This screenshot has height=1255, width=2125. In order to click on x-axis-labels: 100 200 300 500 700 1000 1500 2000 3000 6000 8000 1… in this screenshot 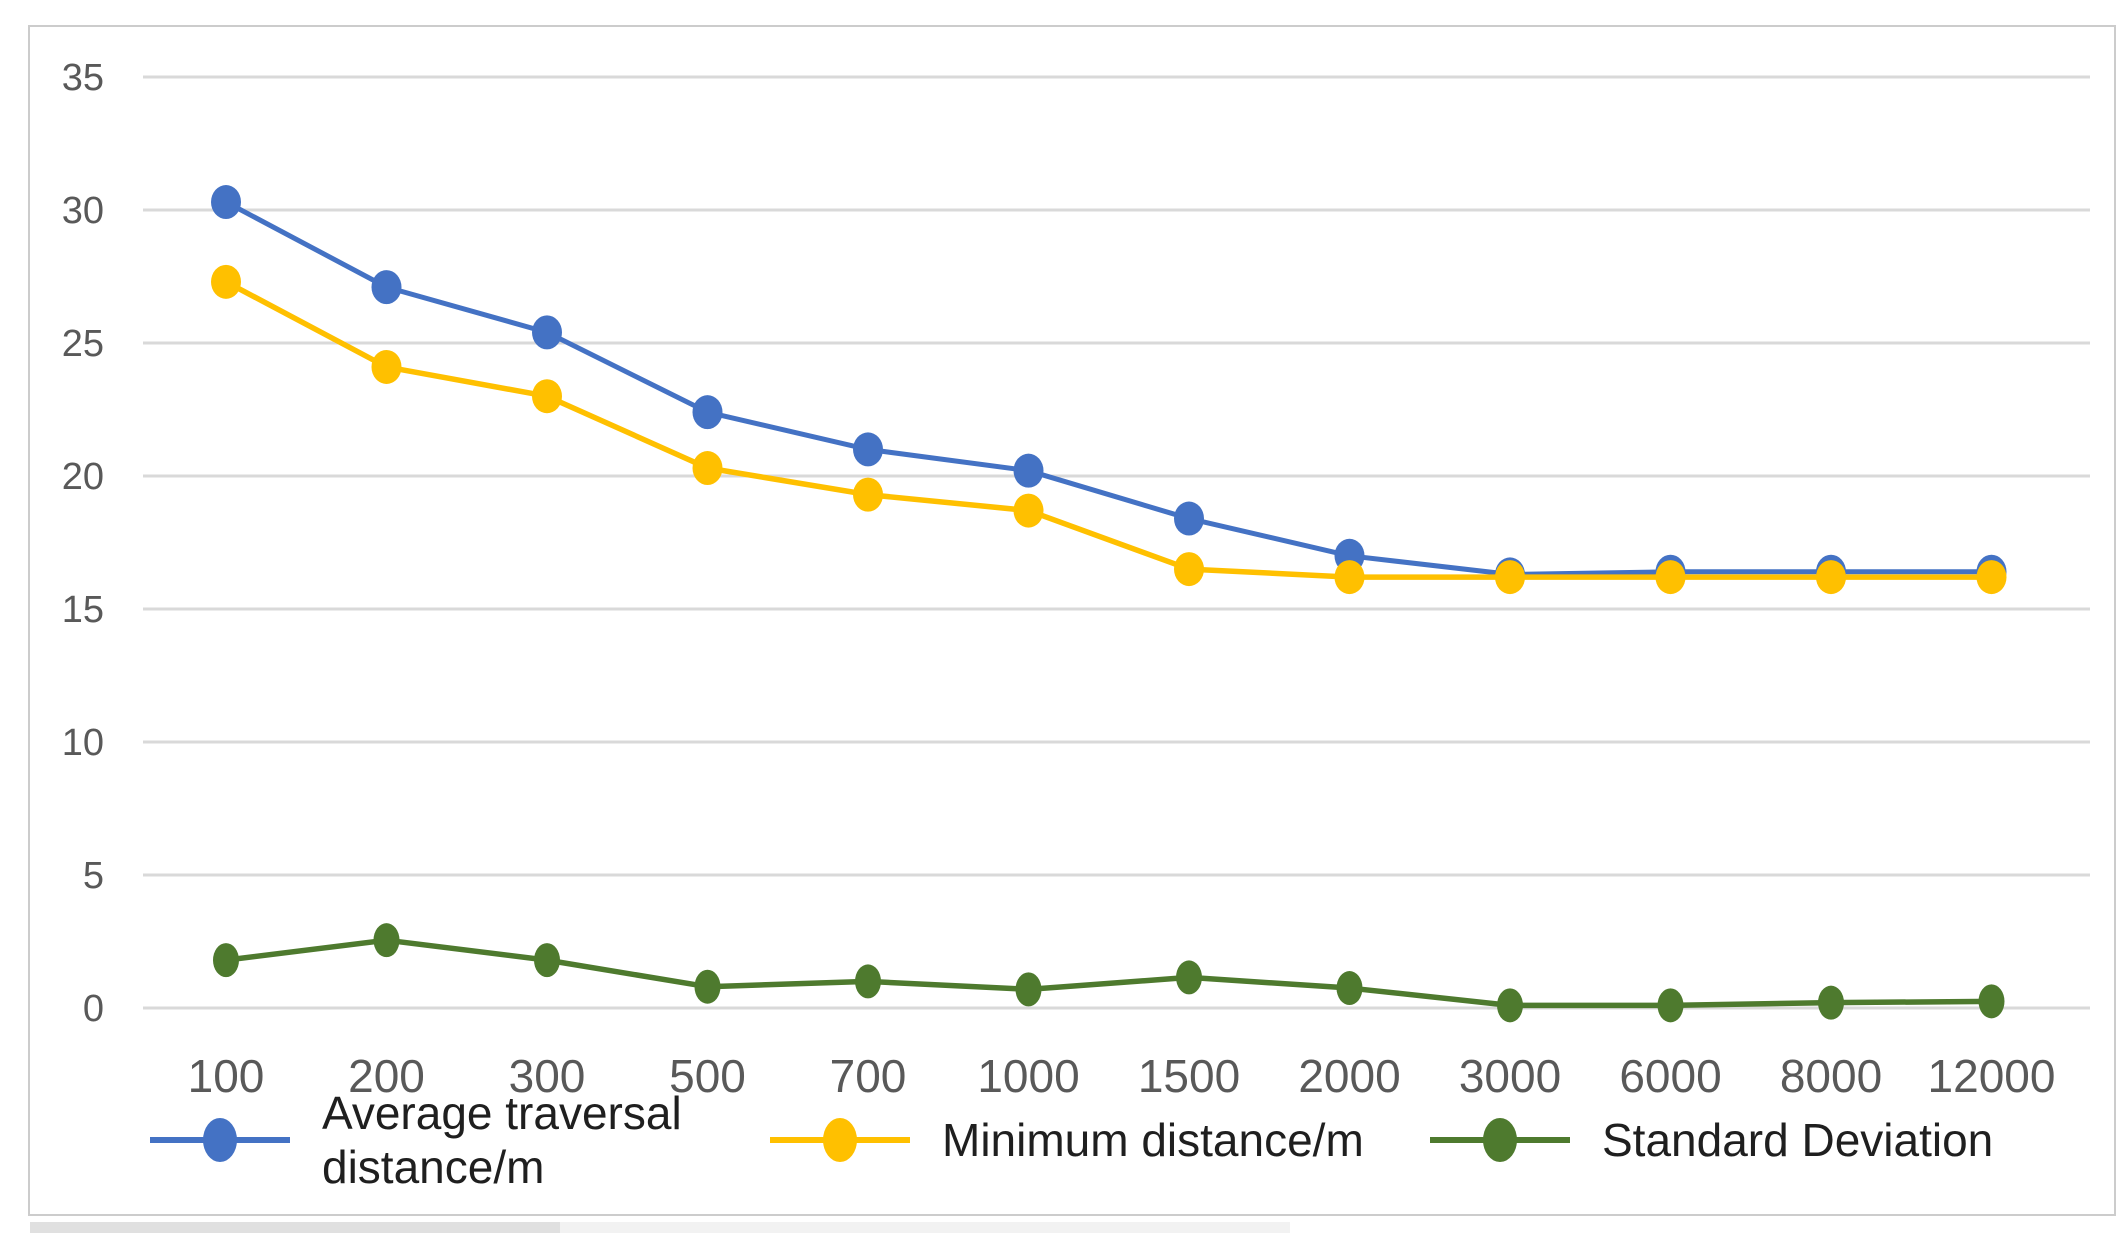, I will do `click(1122, 1076)`.